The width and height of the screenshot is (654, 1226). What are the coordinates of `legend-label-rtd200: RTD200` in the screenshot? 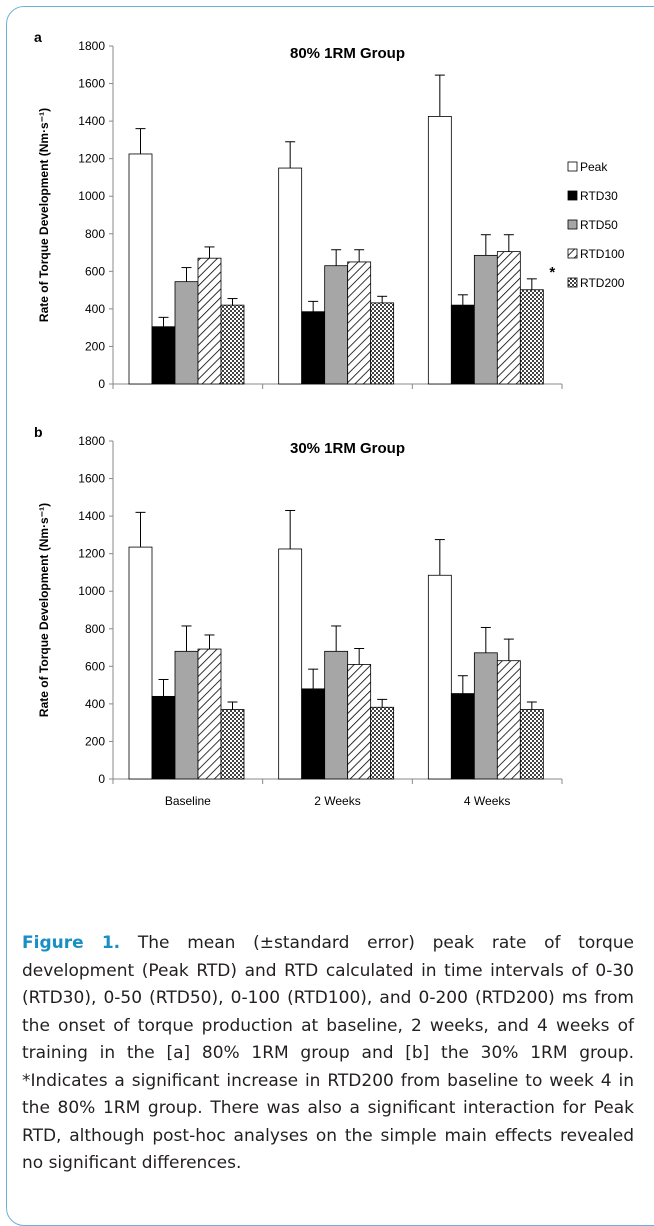 It's located at (602, 283).